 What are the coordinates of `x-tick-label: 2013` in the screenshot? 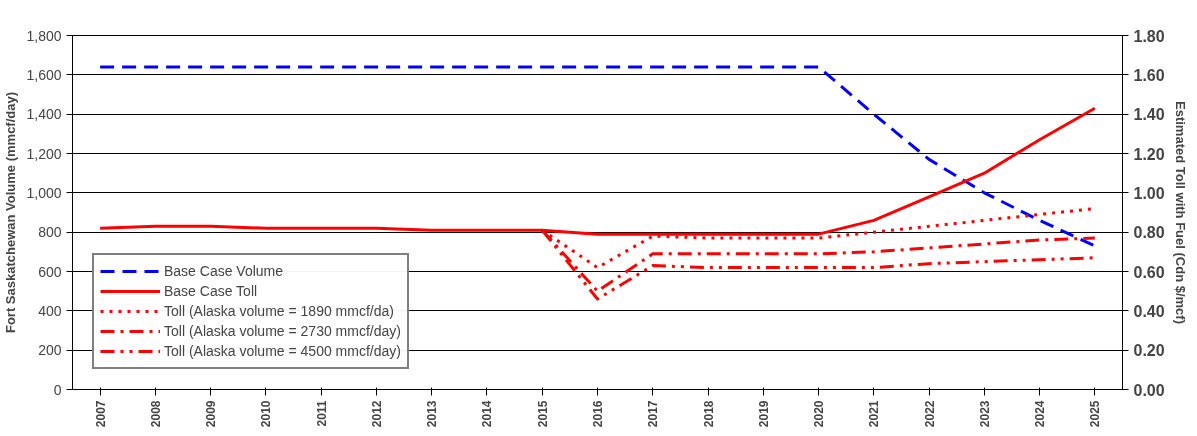 It's located at (432, 414).